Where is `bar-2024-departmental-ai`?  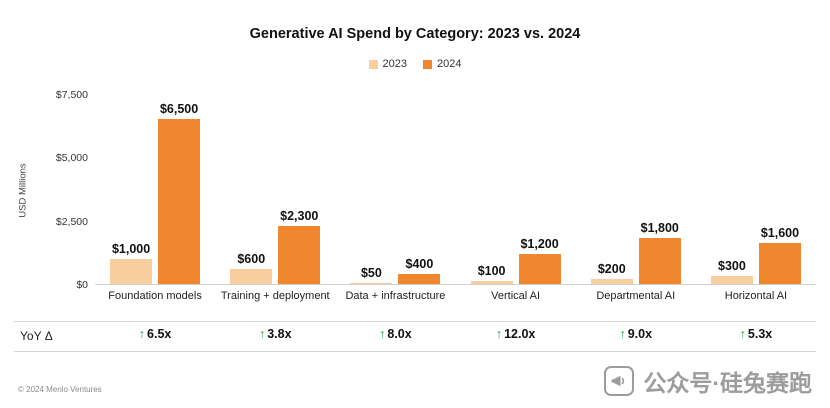
bar-2024-departmental-ai is located at coordinates (659, 261).